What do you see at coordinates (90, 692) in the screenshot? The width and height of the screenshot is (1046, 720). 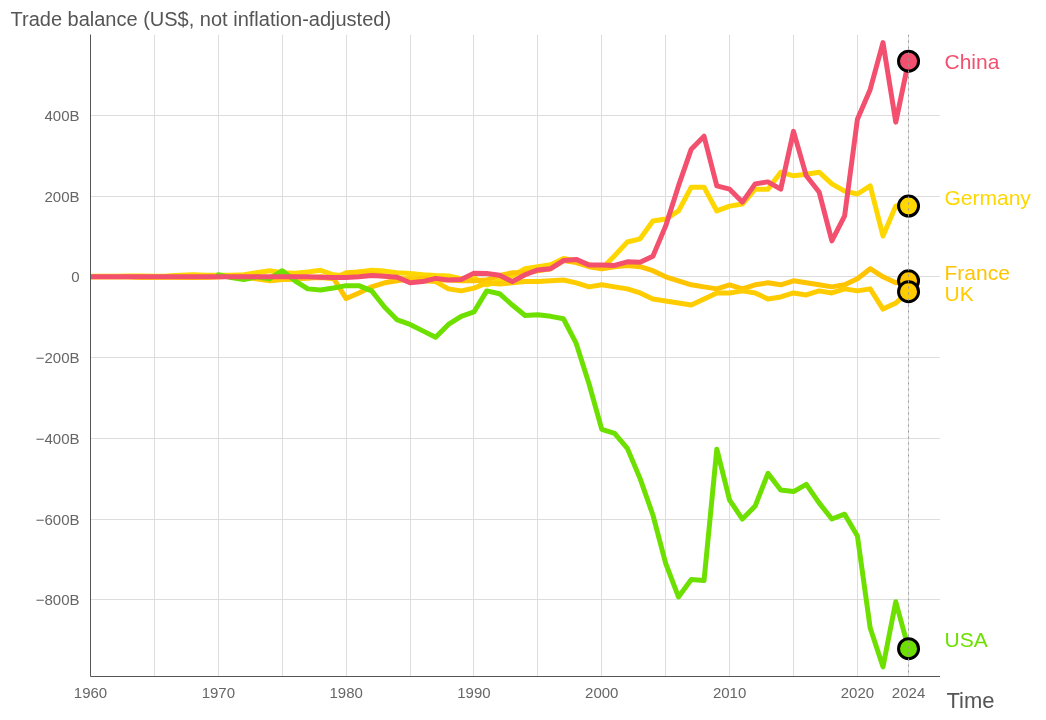 I see `x-tick-label: 1960` at bounding box center [90, 692].